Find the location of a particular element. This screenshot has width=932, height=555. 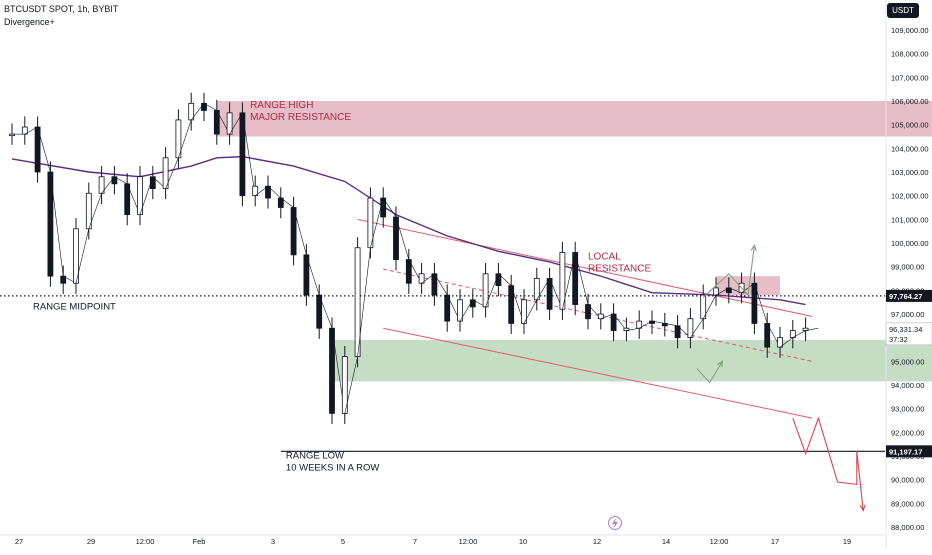

y-tick-label: 95,000.00 is located at coordinates (907, 361).